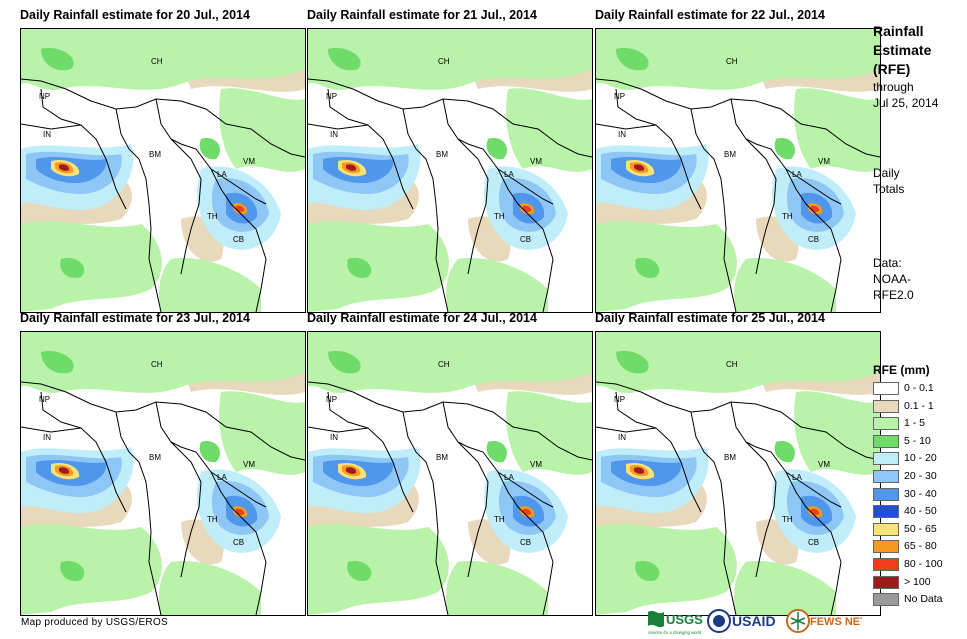 This screenshot has height=639, width=967. I want to click on data-line: NOAA-, so click(892, 279).